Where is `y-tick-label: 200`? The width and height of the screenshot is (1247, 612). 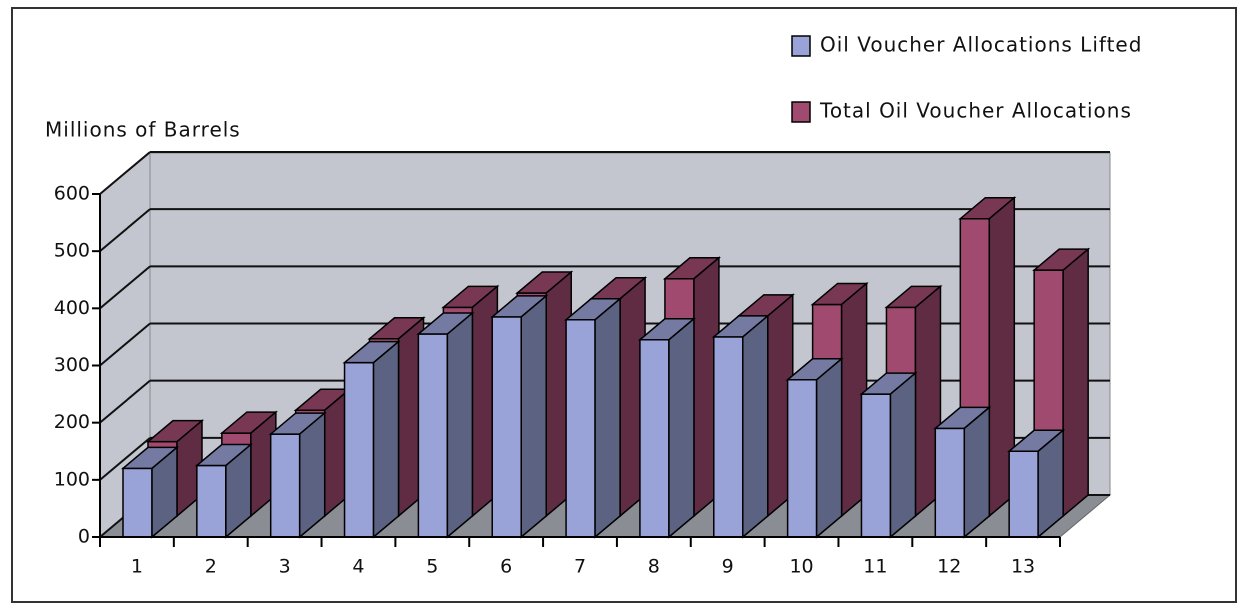
y-tick-label: 200 is located at coordinates (72, 422).